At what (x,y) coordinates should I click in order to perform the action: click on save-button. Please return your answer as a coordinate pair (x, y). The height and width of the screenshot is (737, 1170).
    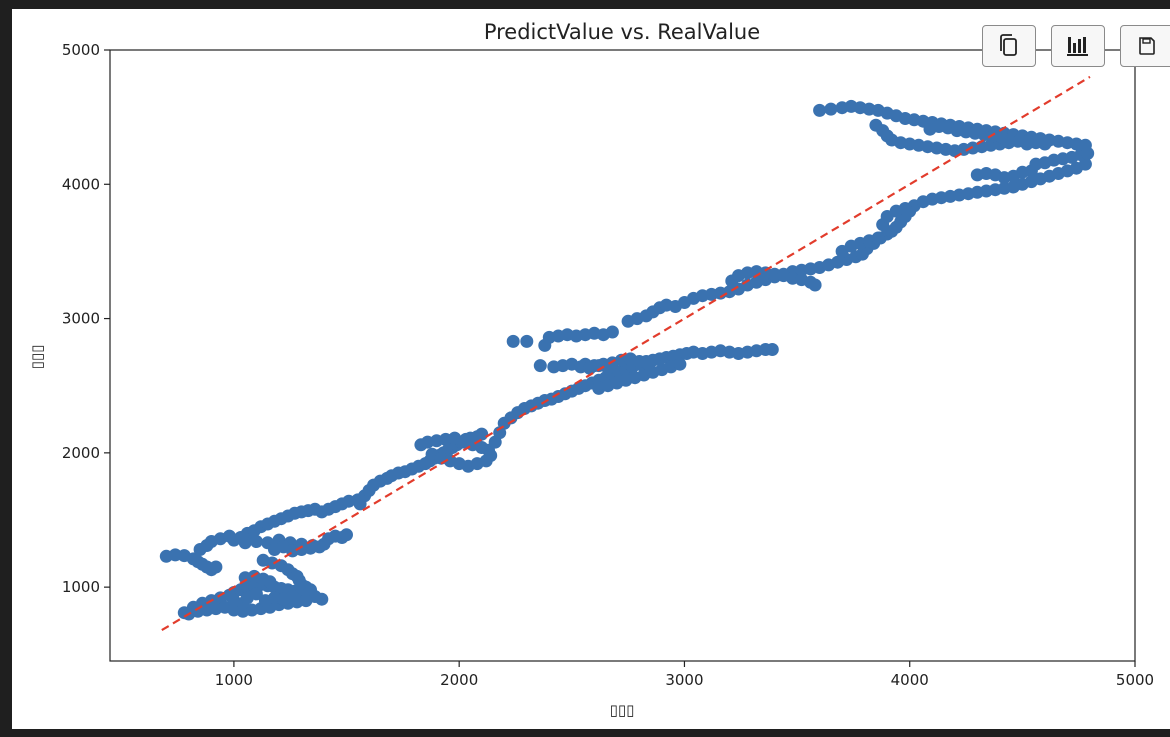
    Looking at the image, I should click on (1145, 46).